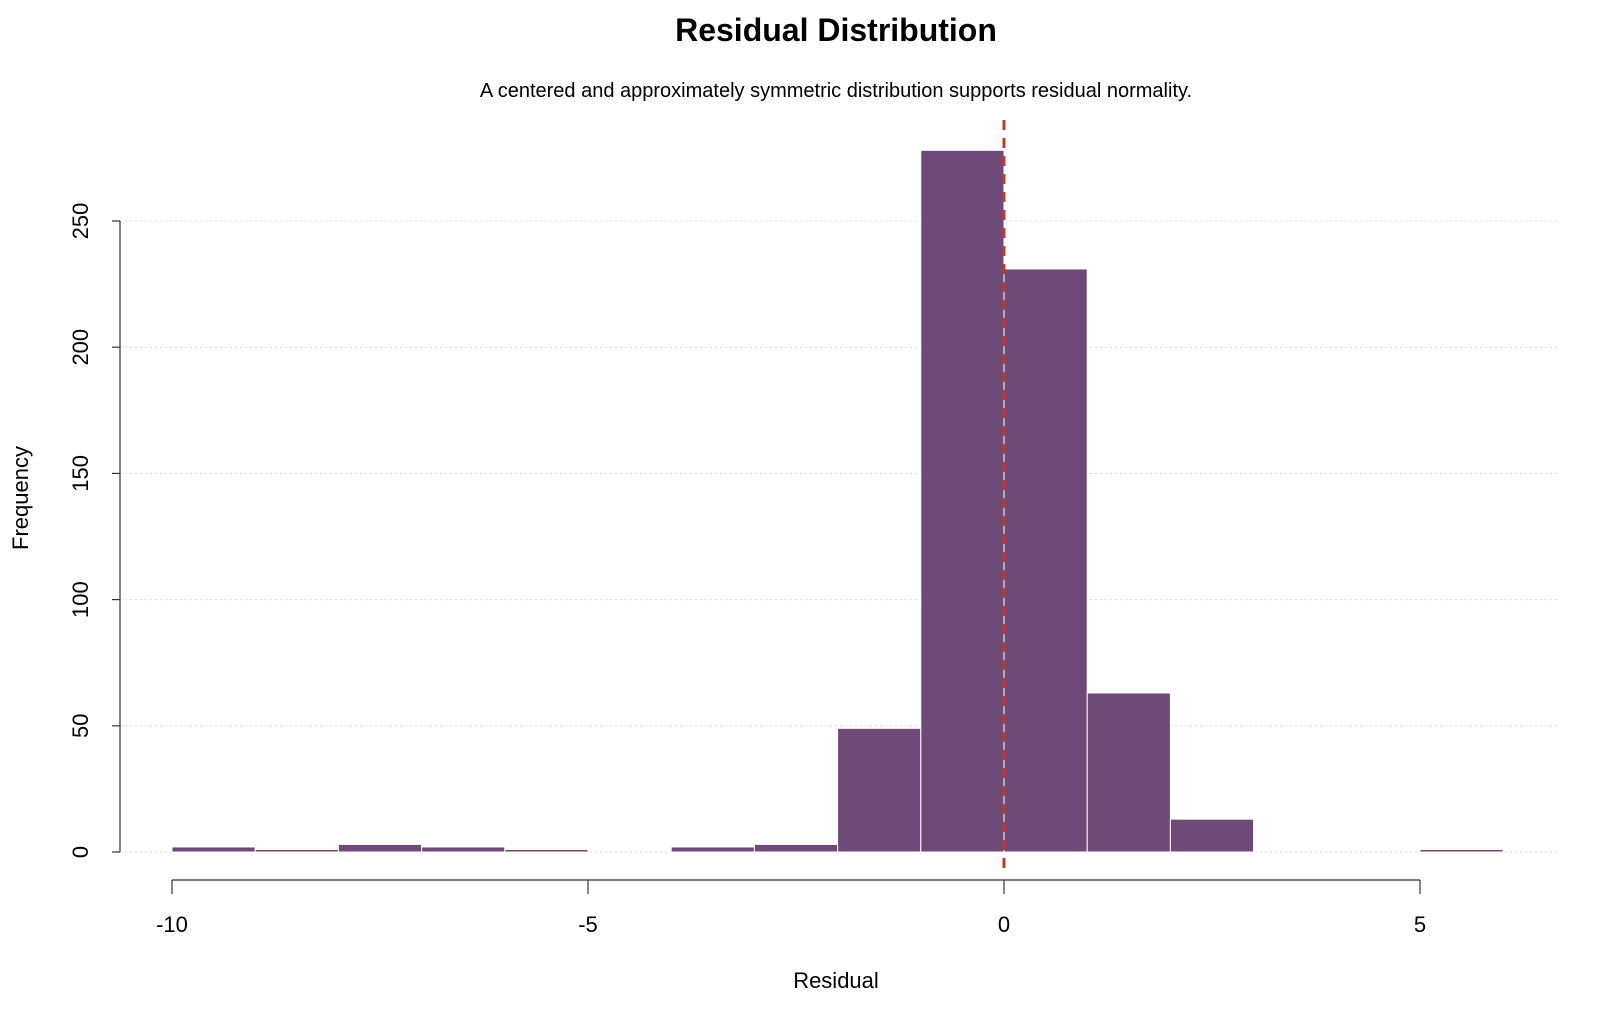 The width and height of the screenshot is (1600, 1018). What do you see at coordinates (1420, 924) in the screenshot?
I see `x-tick-label: 5` at bounding box center [1420, 924].